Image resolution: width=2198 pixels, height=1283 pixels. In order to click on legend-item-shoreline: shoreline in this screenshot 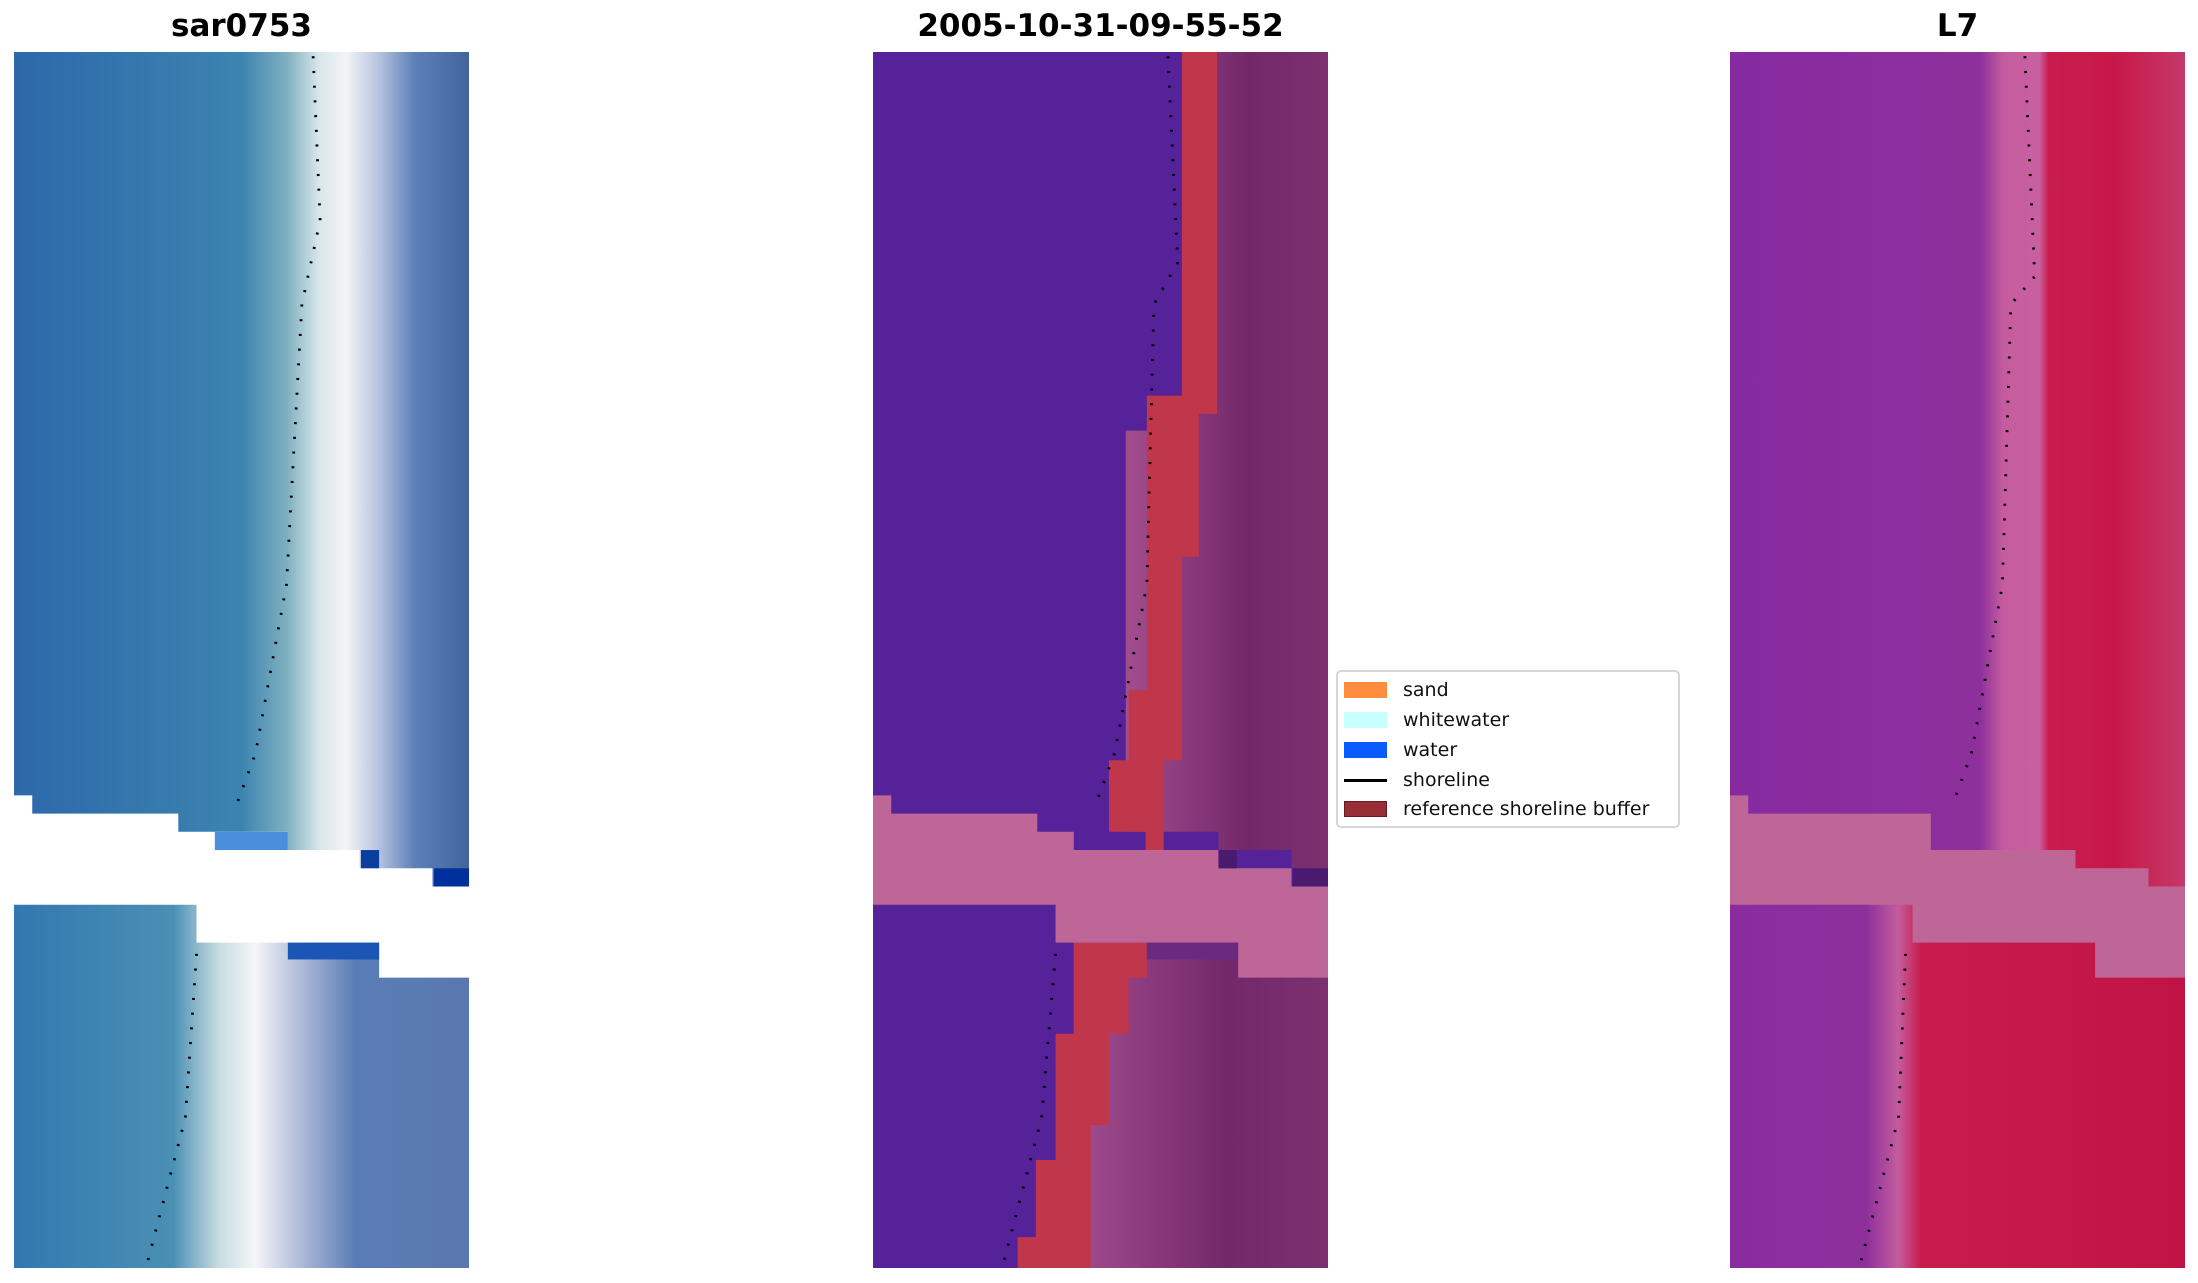, I will do `click(1417, 780)`.